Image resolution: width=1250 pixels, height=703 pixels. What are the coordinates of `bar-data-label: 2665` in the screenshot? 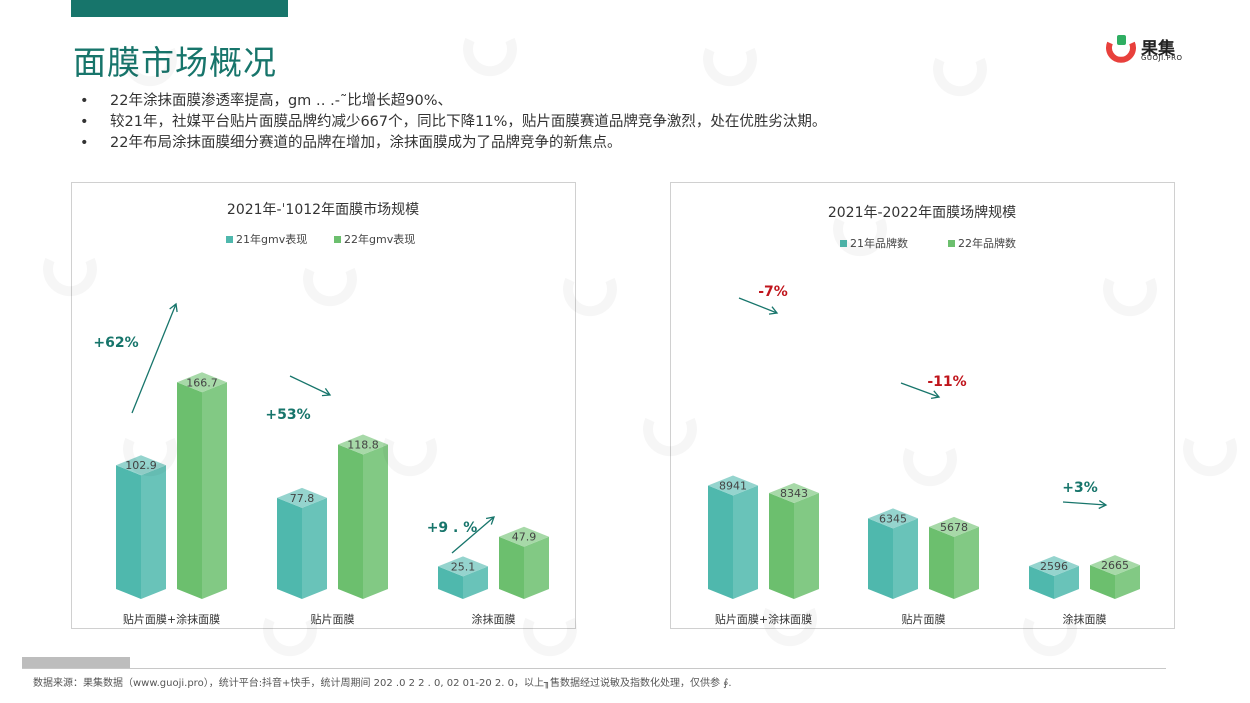 It's located at (1115, 565).